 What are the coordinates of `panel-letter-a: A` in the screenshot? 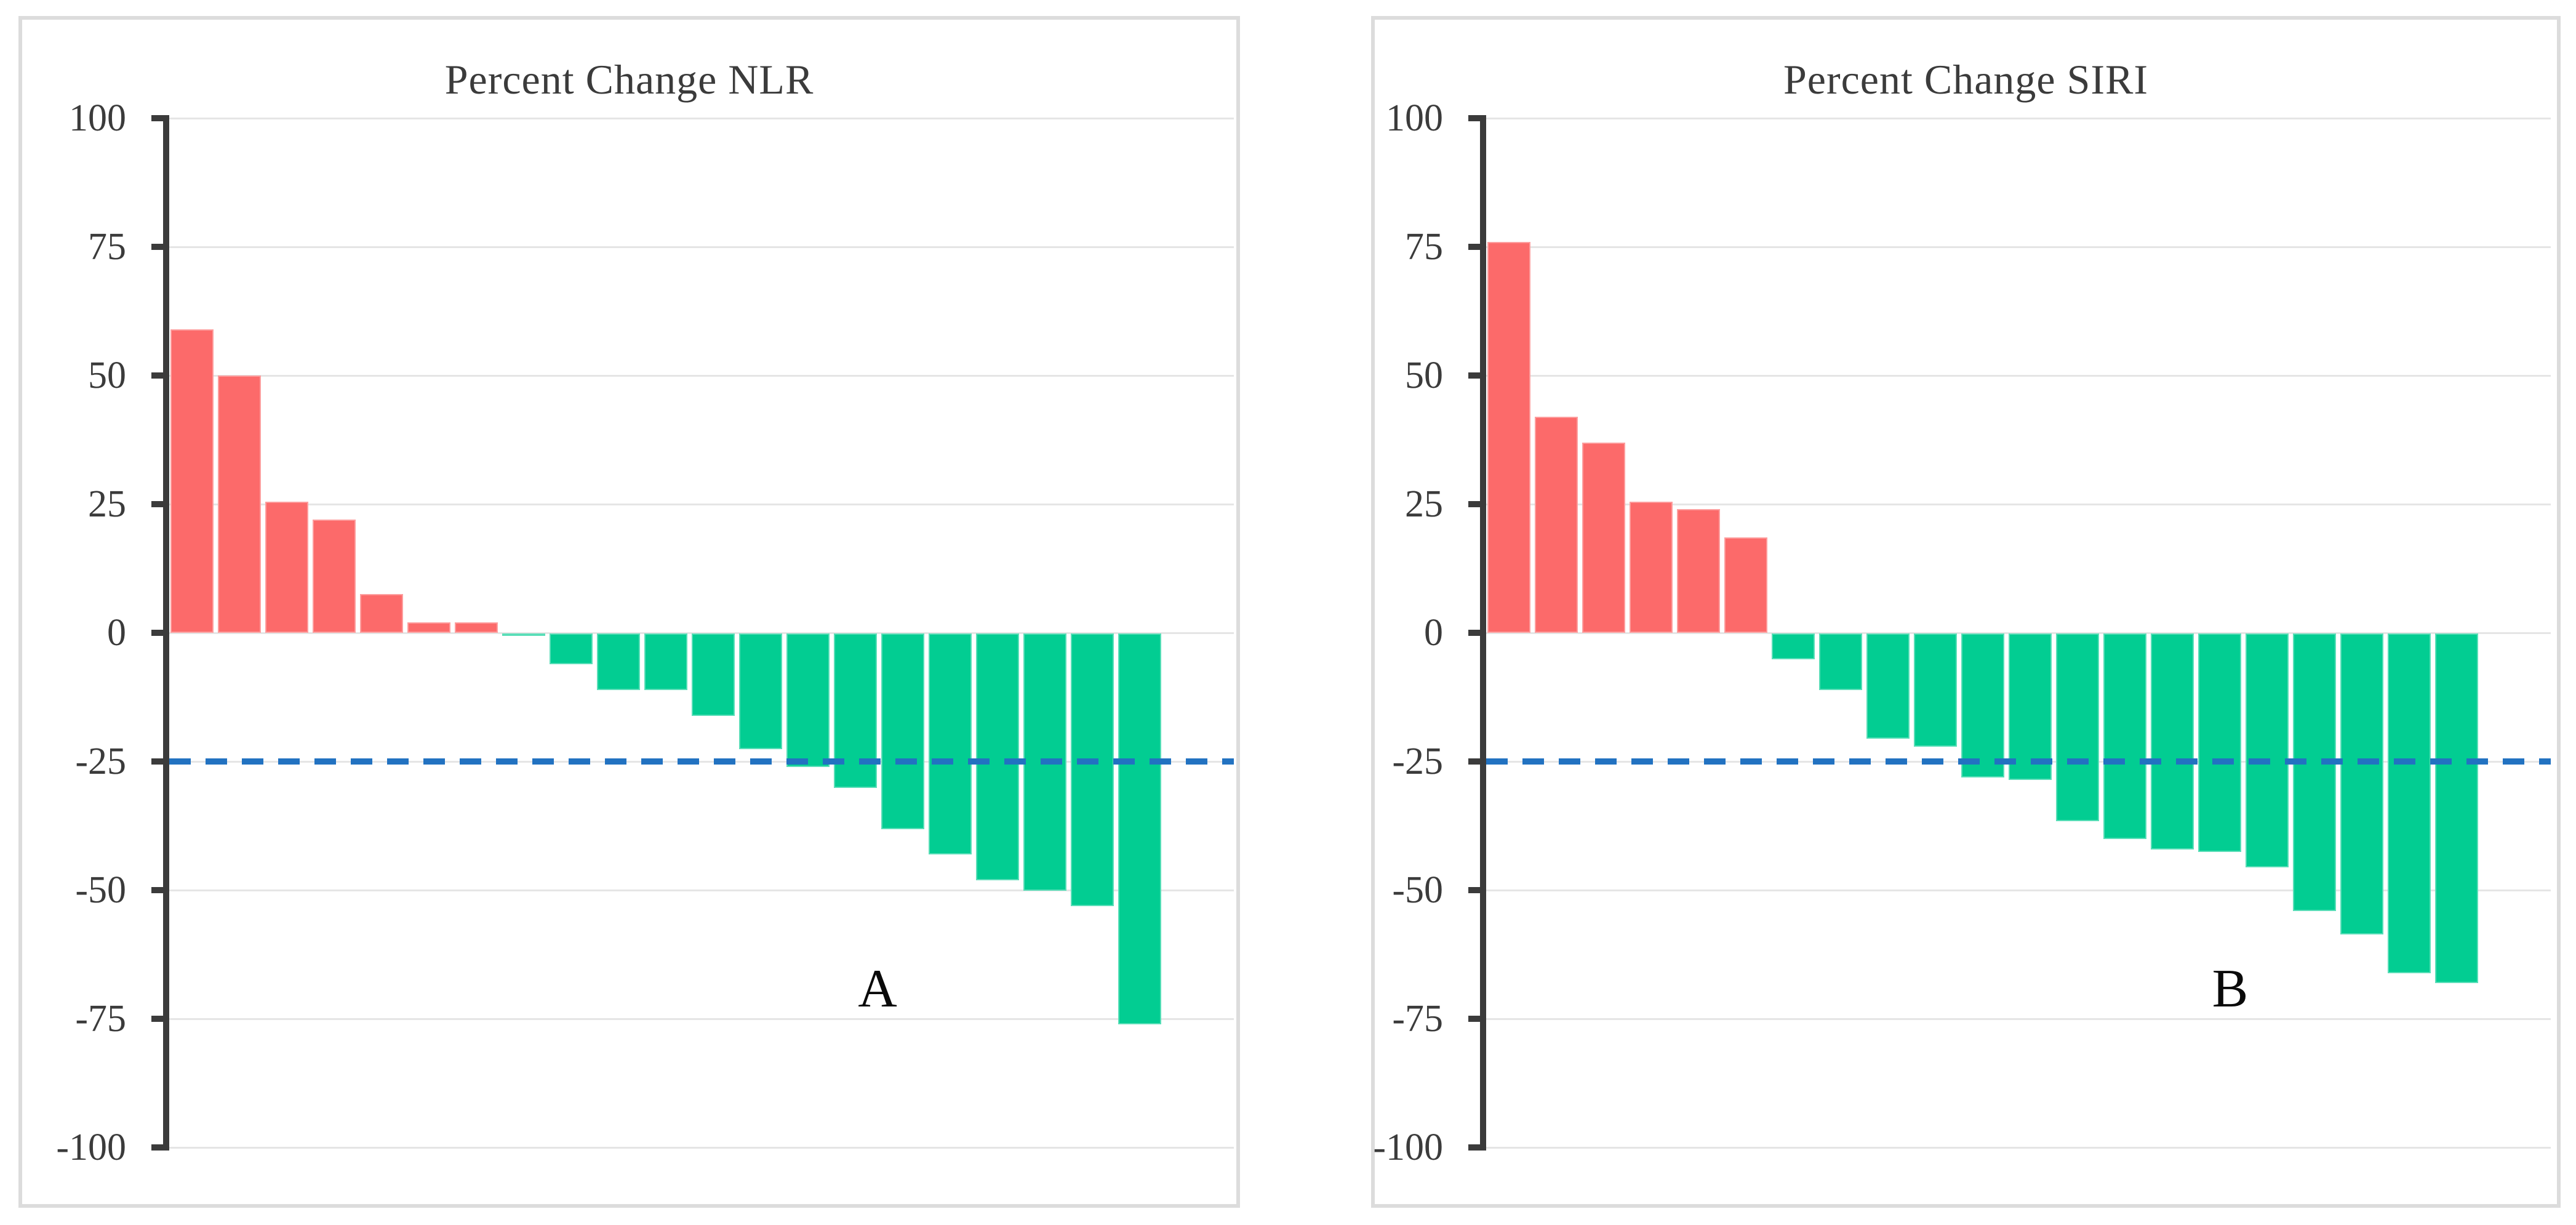 It's located at (877, 989).